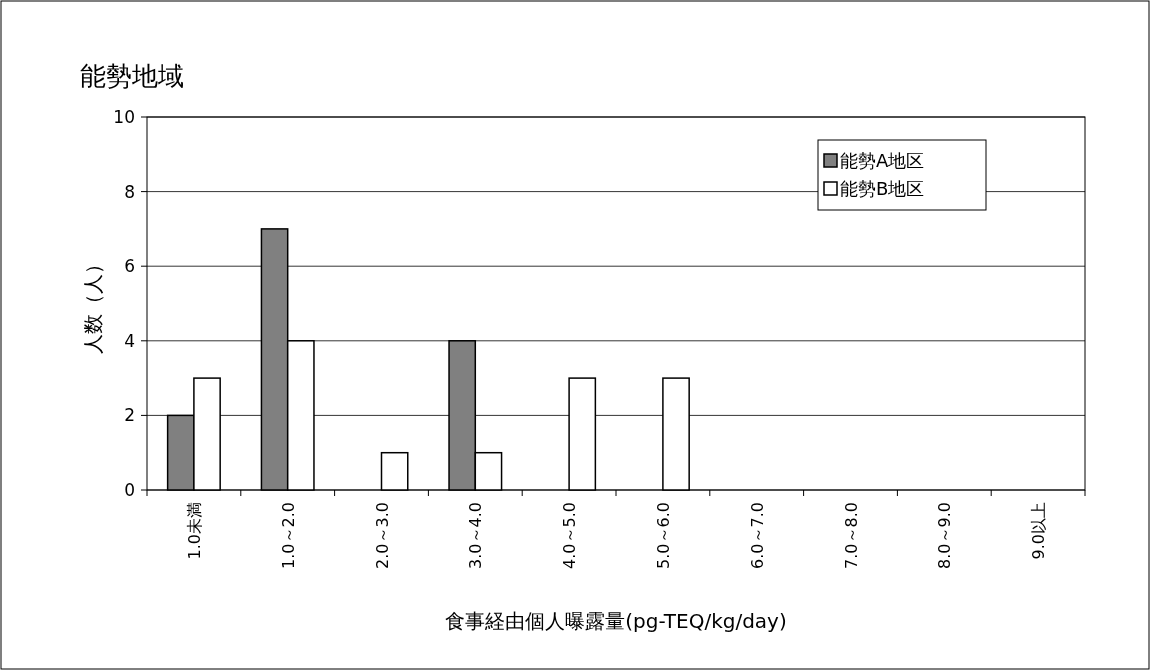 The width and height of the screenshot is (1150, 670). Describe the element at coordinates (476, 535) in the screenshot. I see `x-tick-label: 3.0～4.0` at that location.